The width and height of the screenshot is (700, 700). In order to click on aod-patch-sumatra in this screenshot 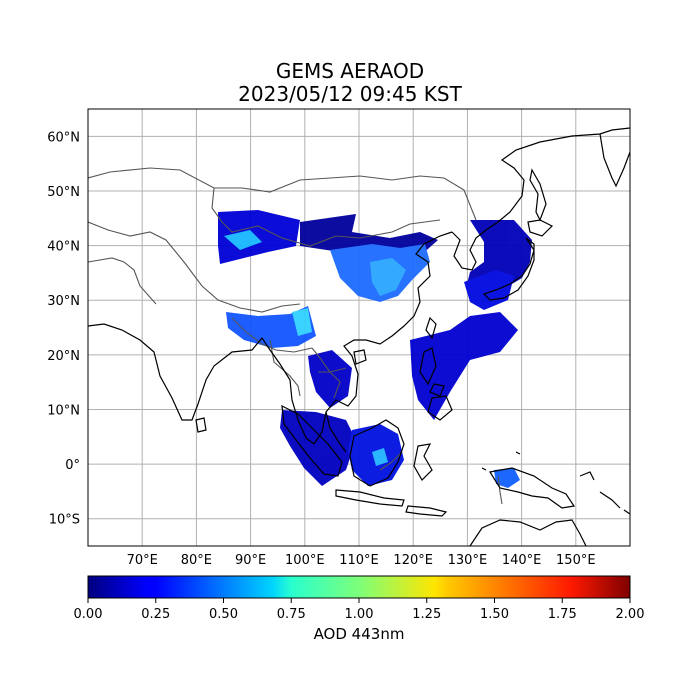, I will do `click(318, 448)`.